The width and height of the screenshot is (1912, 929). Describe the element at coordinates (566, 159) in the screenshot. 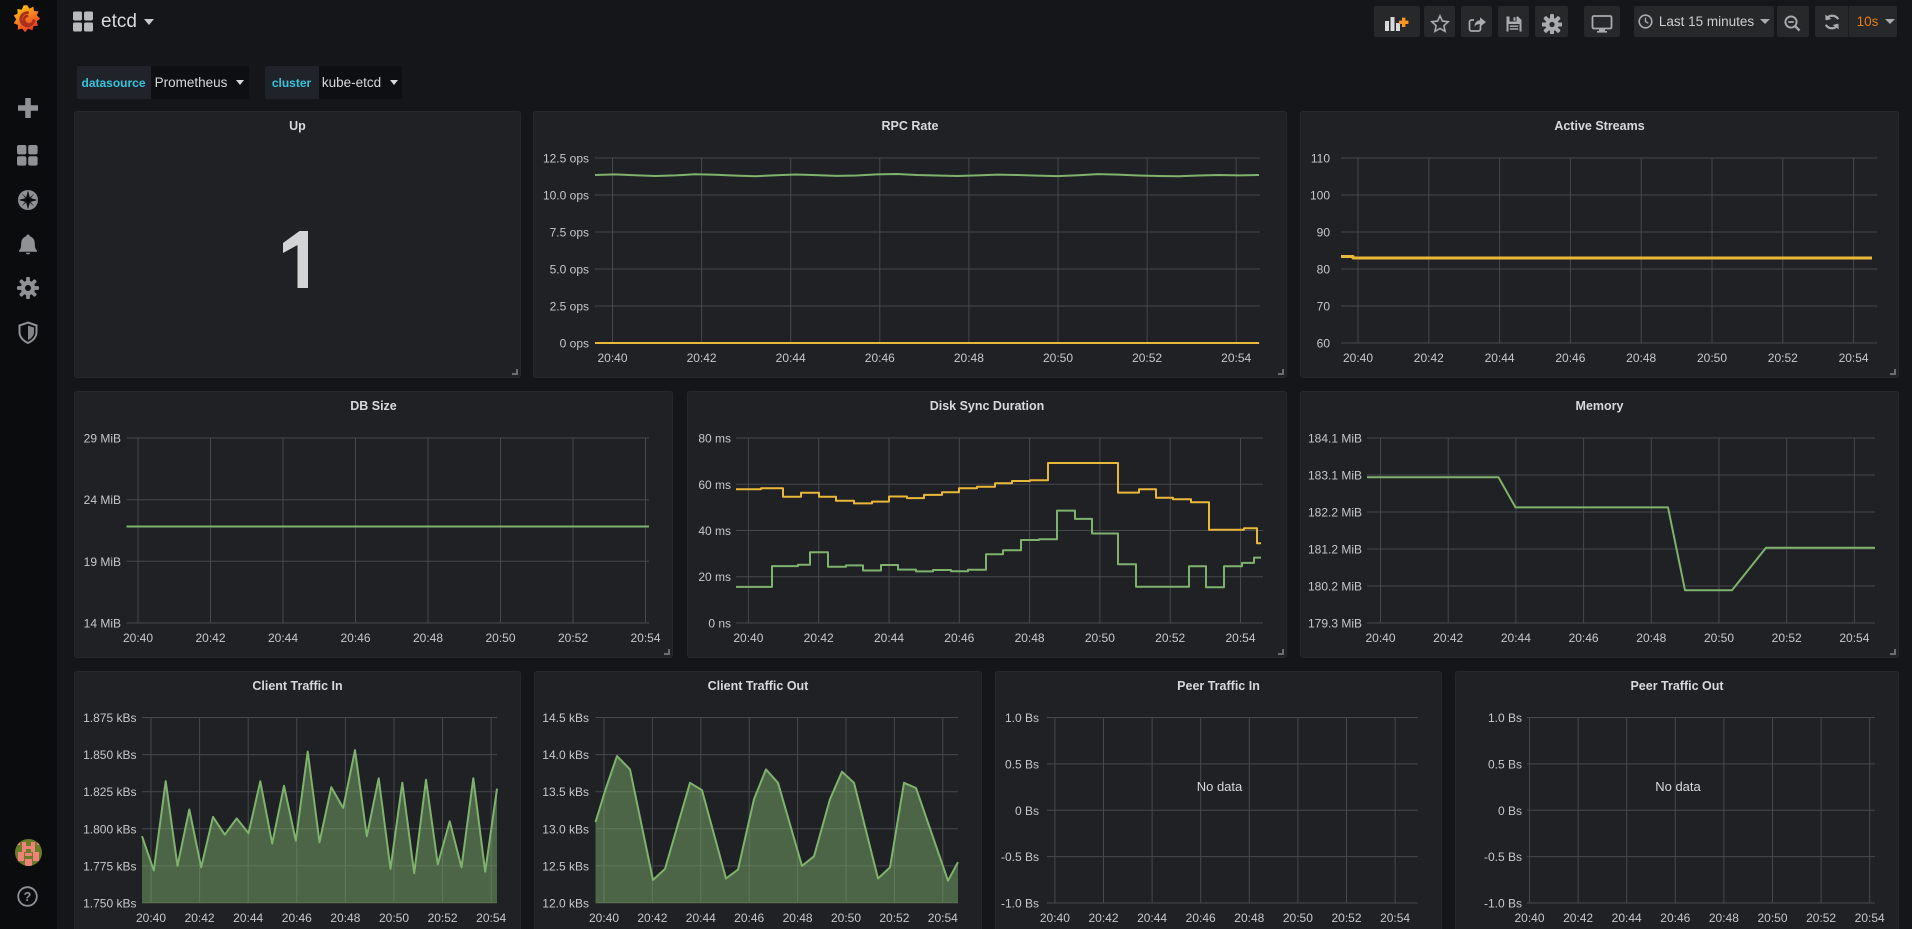

I see `svg-text: 12.5 ops` at that location.